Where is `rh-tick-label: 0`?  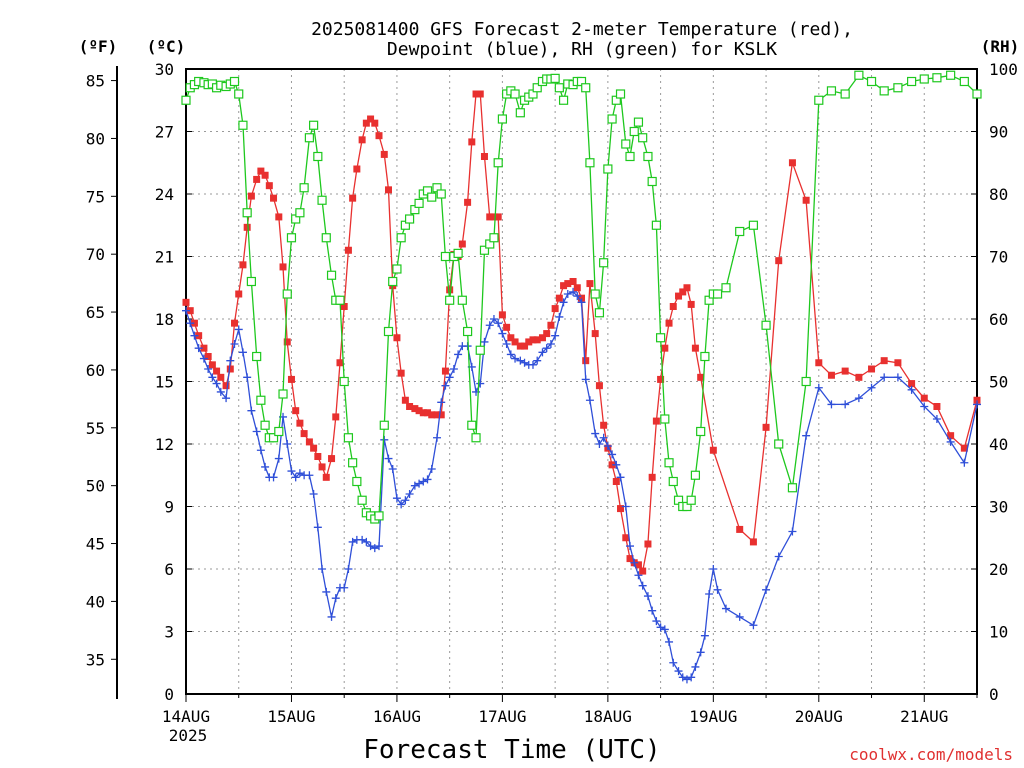
rh-tick-label: 0 is located at coordinates (994, 694).